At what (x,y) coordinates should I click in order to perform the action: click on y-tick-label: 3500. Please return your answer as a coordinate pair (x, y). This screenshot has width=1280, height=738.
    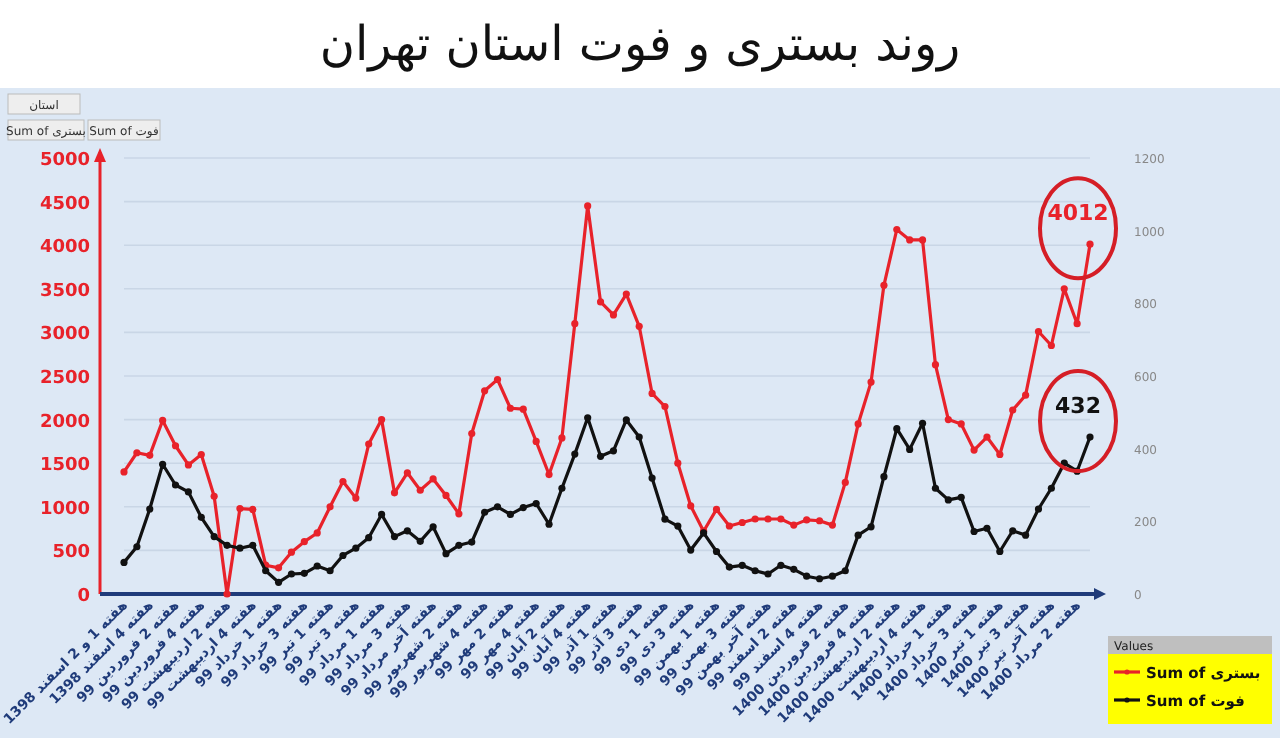
    Looking at the image, I should click on (64, 291).